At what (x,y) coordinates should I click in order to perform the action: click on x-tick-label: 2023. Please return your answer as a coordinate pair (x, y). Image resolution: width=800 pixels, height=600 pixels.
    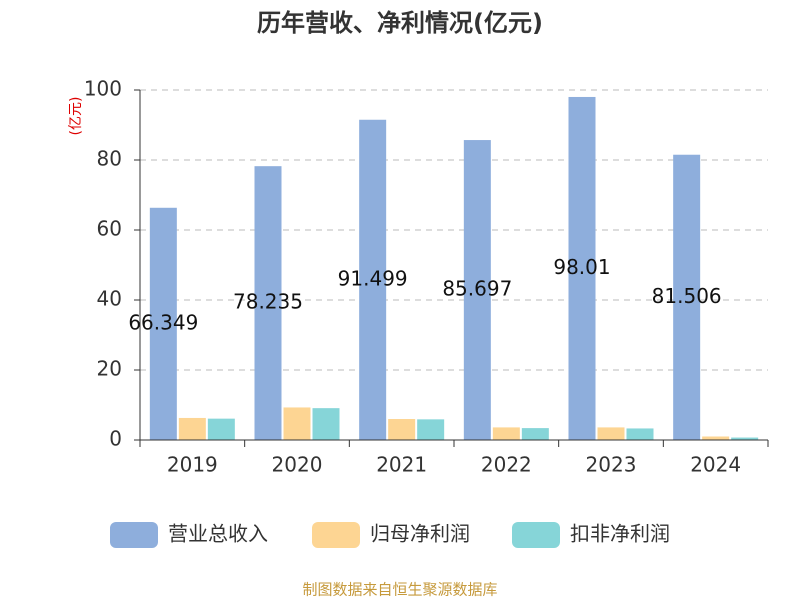
    Looking at the image, I should click on (611, 465).